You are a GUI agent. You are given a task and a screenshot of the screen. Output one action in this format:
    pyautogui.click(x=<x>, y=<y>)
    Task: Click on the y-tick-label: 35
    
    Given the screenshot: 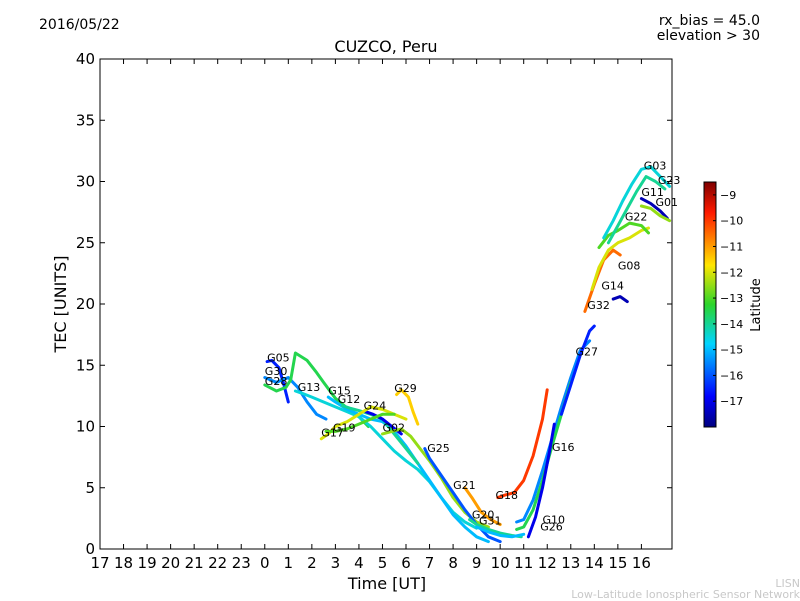 What is the action you would take?
    pyautogui.click(x=85, y=120)
    